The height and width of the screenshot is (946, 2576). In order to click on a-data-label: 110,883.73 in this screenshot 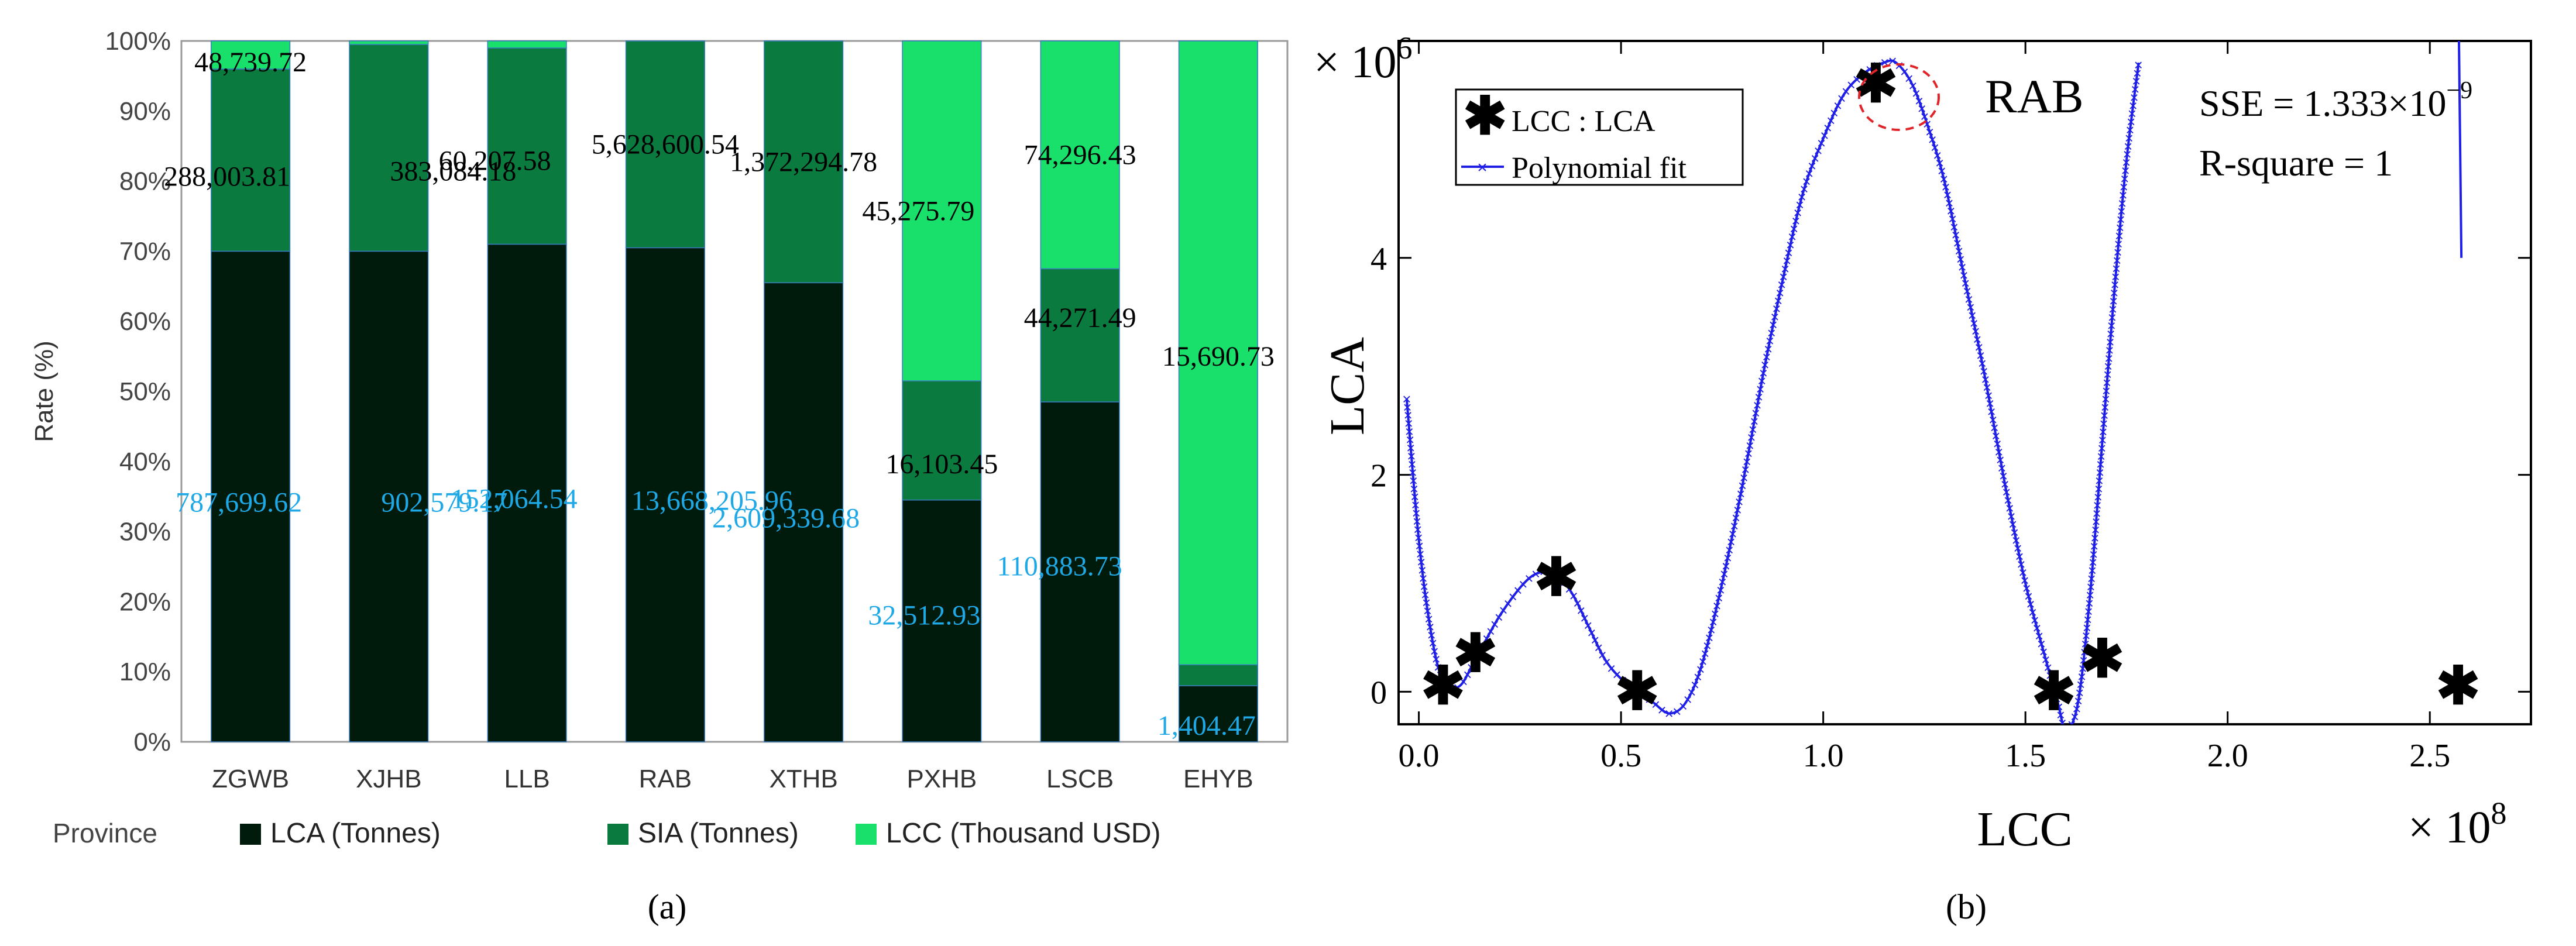, I will do `click(1059, 566)`.